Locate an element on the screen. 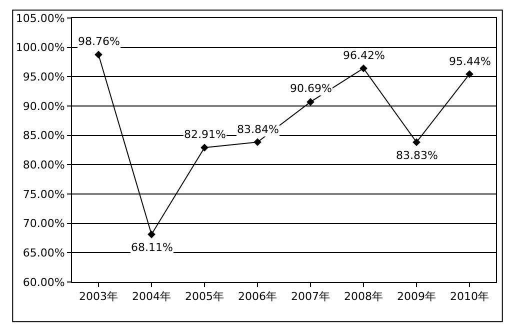 The image size is (509, 326). y-tick-label: 65.00% is located at coordinates (43, 253).